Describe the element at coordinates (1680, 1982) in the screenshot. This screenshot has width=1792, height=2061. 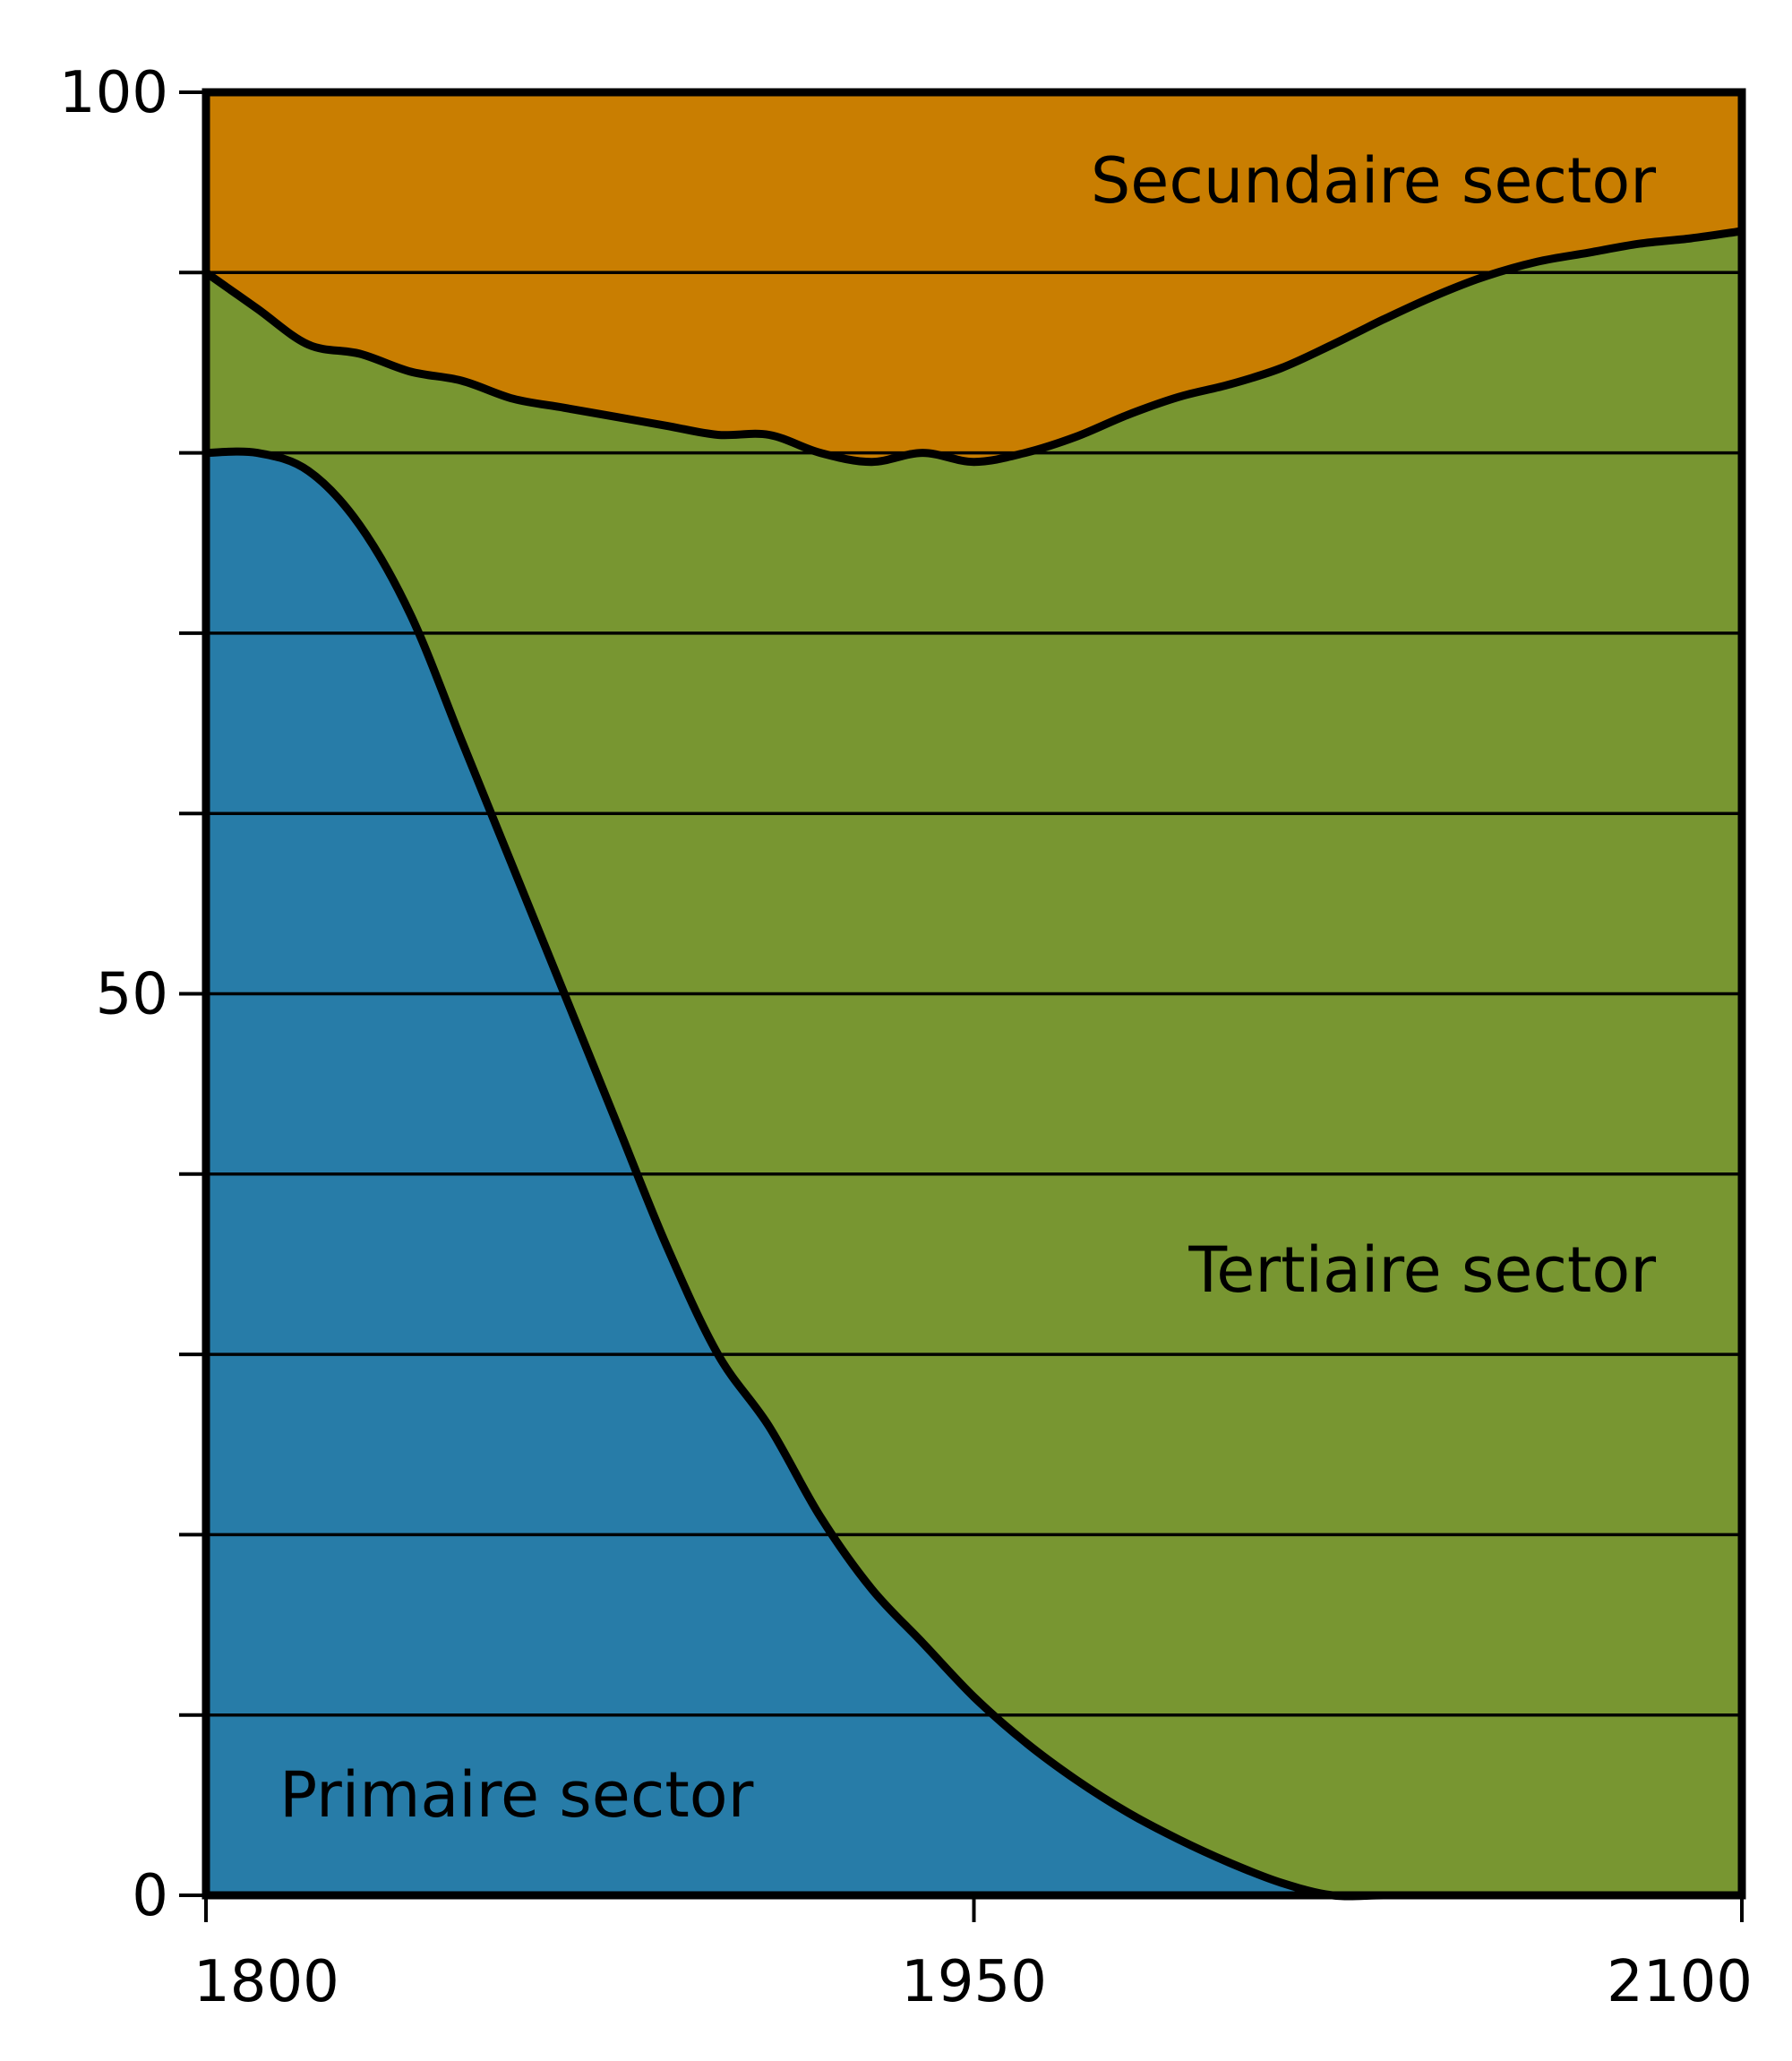
I see `x-tick-label: 2100` at that location.